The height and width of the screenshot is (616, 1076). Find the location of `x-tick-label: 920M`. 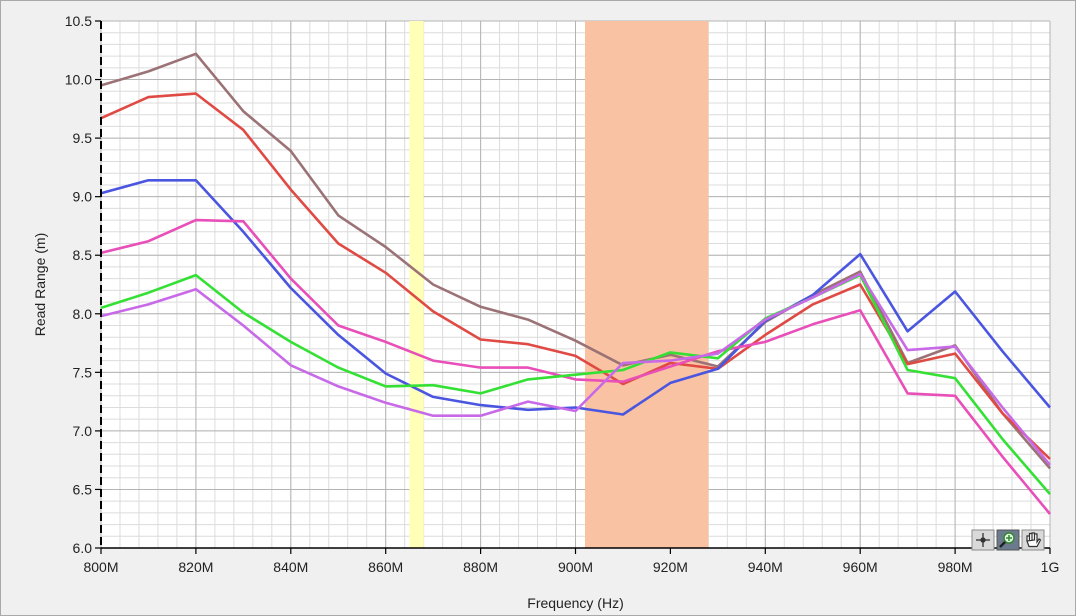

x-tick-label: 920M is located at coordinates (670, 567).